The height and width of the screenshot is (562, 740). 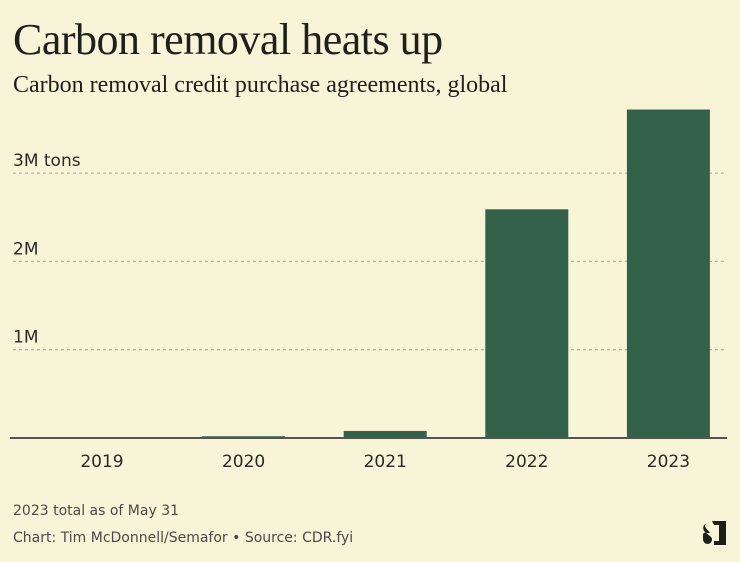 What do you see at coordinates (243, 462) in the screenshot?
I see `x-tick-label: 2020` at bounding box center [243, 462].